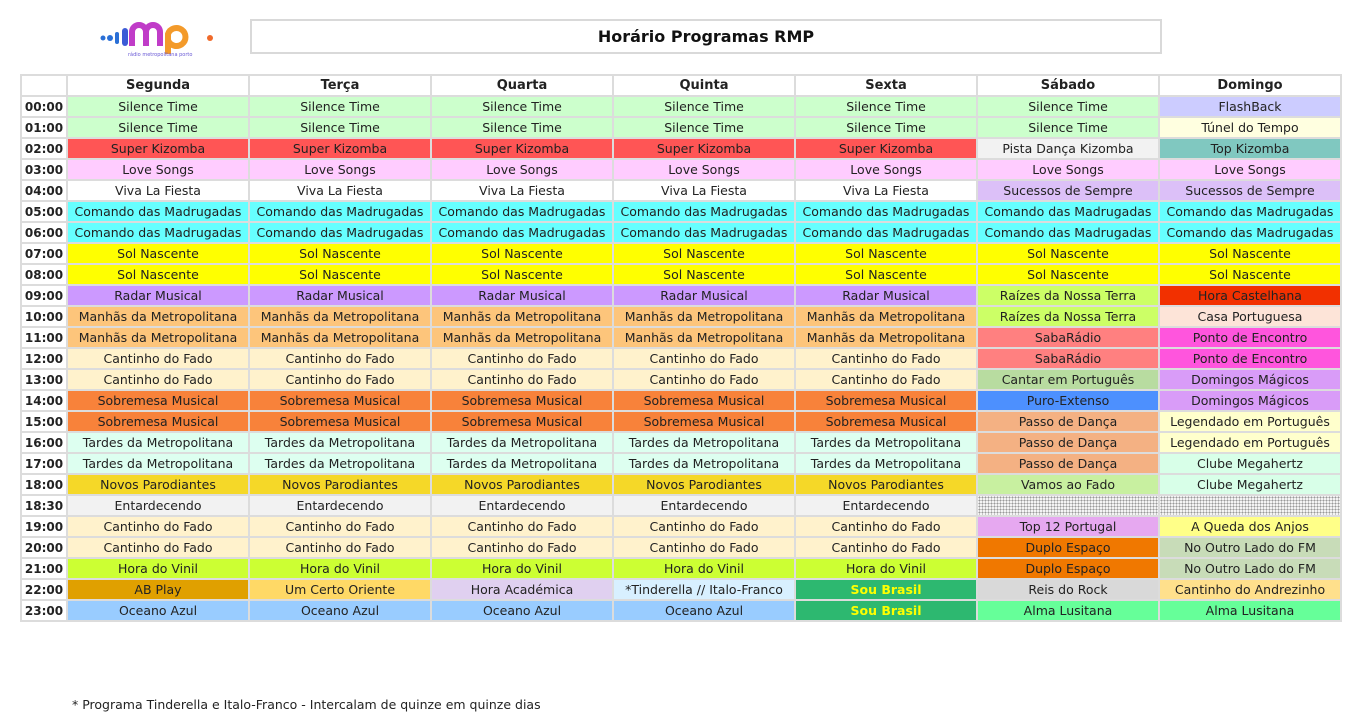 This screenshot has width=1365, height=719. I want to click on program-cell: Túnel do Tempo, so click(1250, 127).